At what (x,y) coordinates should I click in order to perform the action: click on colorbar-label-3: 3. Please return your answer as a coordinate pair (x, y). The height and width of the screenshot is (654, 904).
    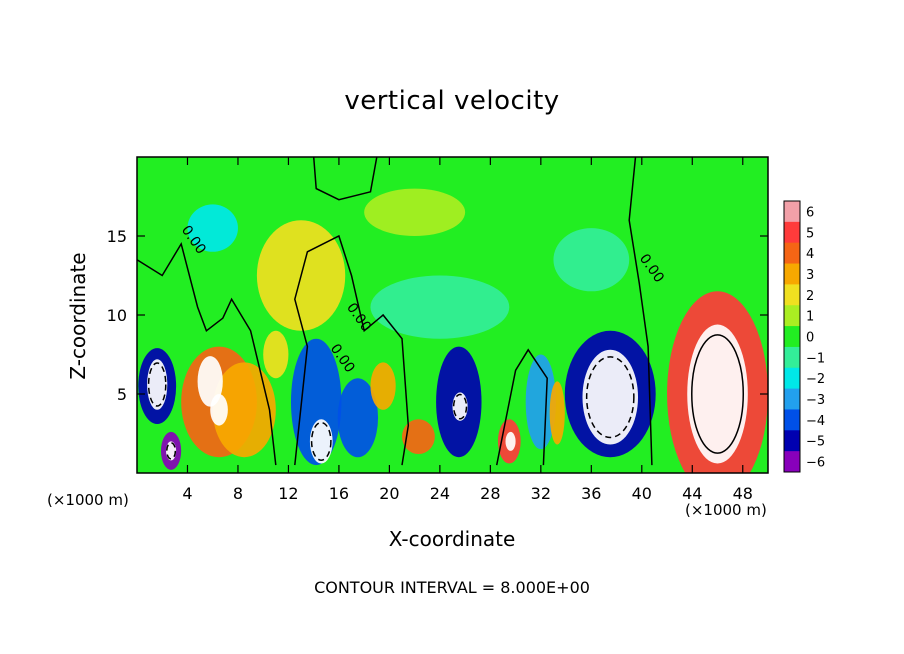
    Looking at the image, I should click on (810, 275).